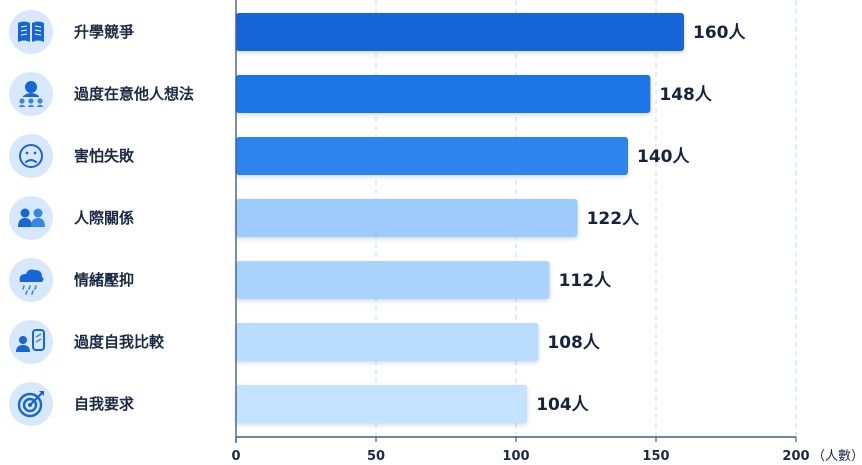  I want to click on x-tick-label-0: 0, so click(235, 456).